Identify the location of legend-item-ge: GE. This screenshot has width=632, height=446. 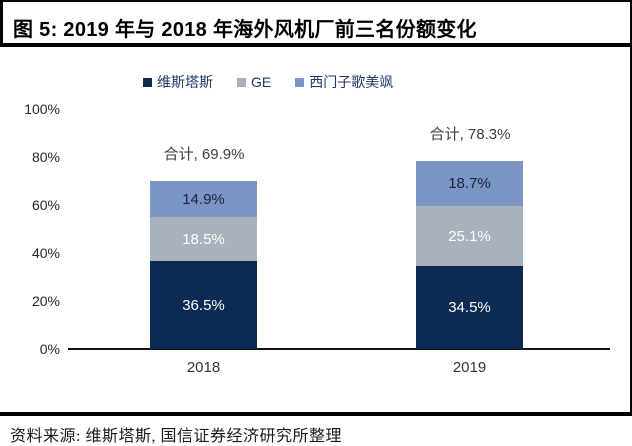
(254, 82).